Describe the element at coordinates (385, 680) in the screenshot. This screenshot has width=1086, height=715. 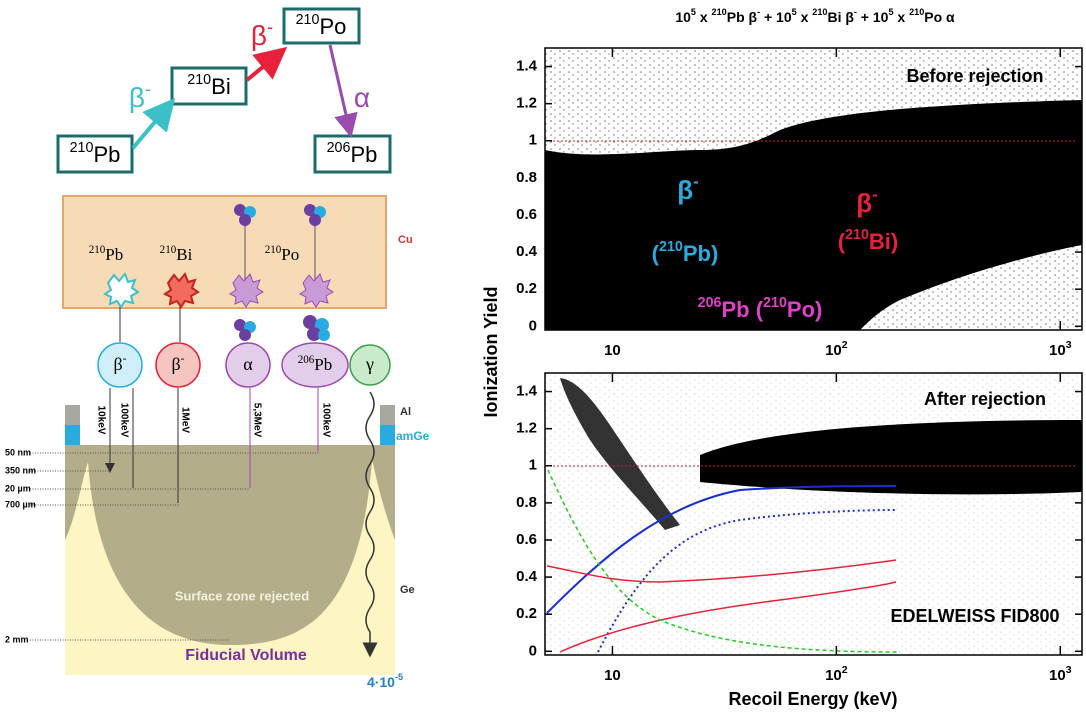
I see `gamma-probability: 4·10⁻⁵` at that location.